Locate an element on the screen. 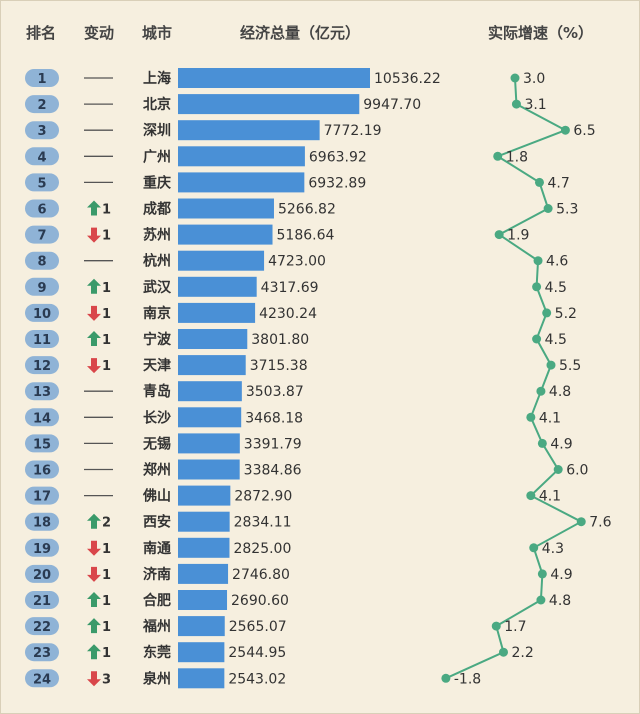 Image resolution: width=640 pixels, height=714 pixels. city-label: 深圳 is located at coordinates (157, 130).